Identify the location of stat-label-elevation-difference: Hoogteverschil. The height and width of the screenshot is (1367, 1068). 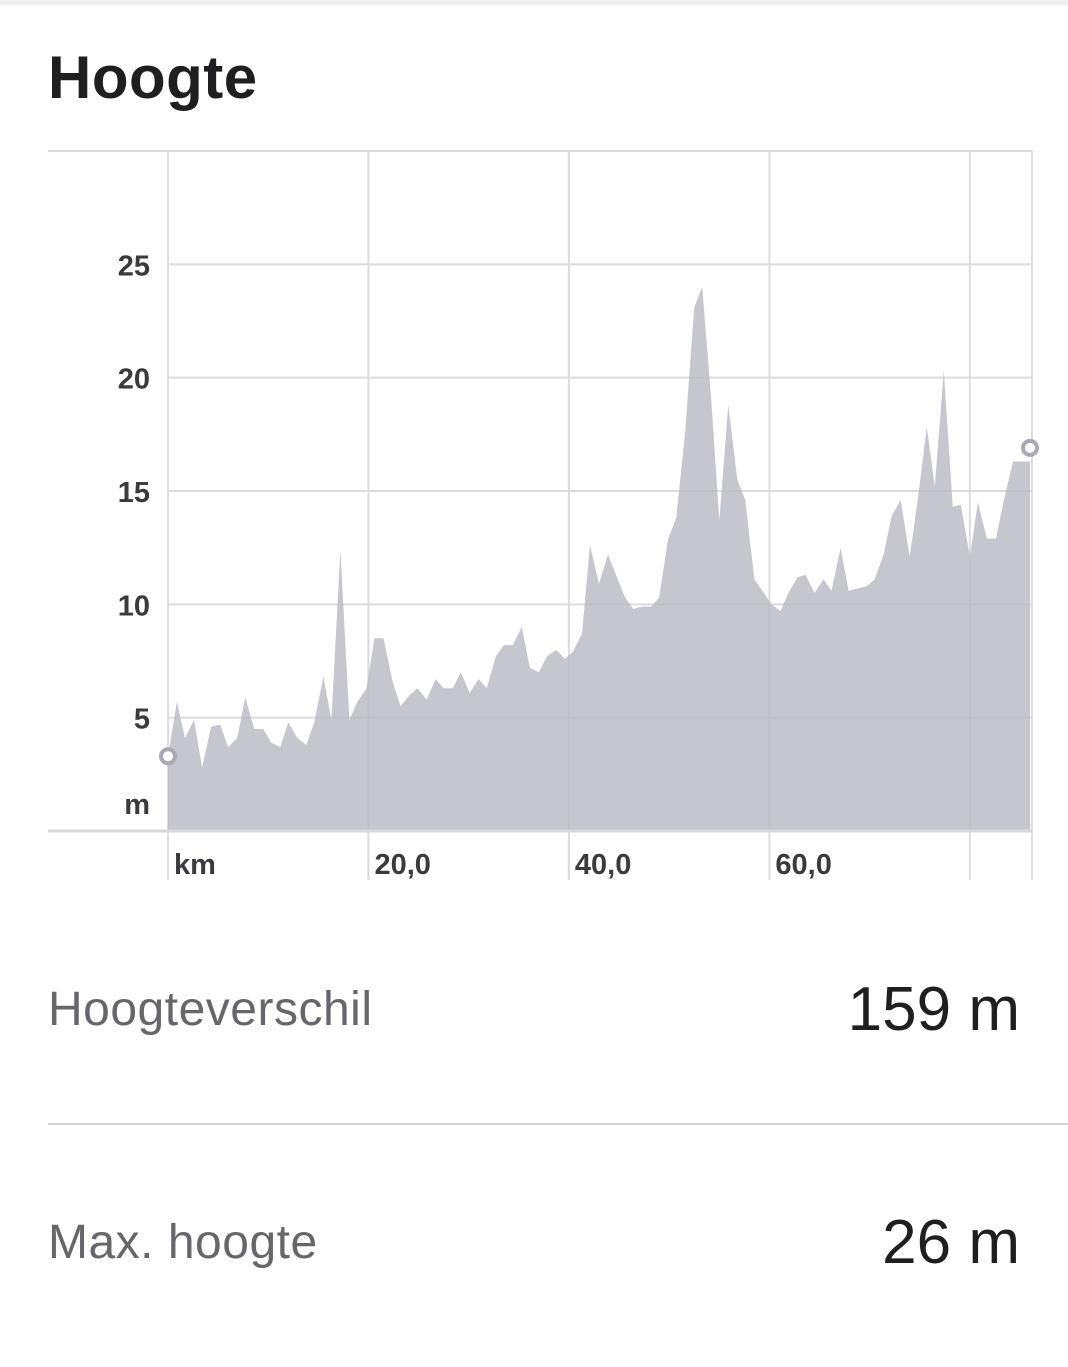
(210, 1009).